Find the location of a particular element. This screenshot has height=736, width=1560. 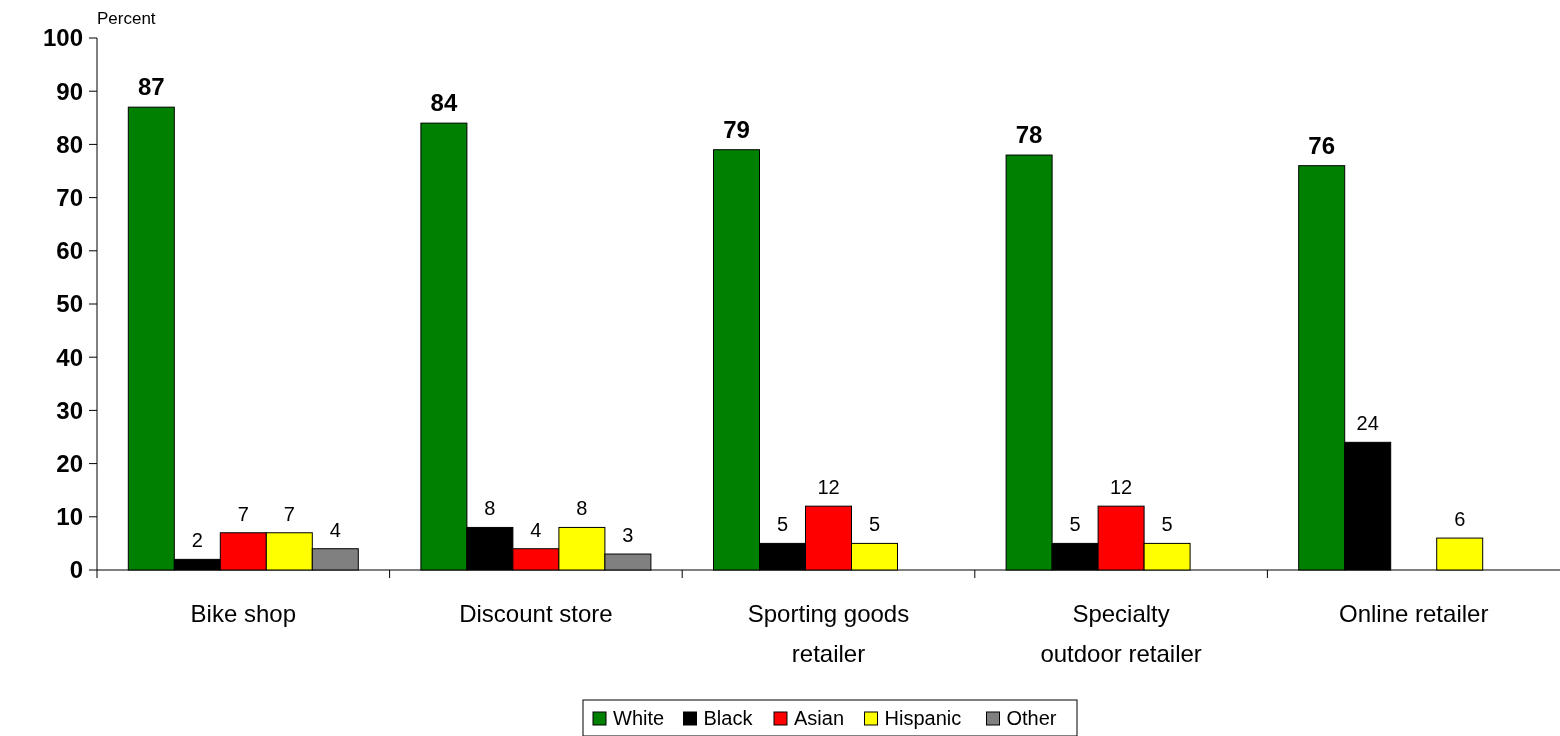

y-tick-label: 70 is located at coordinates (69, 197).